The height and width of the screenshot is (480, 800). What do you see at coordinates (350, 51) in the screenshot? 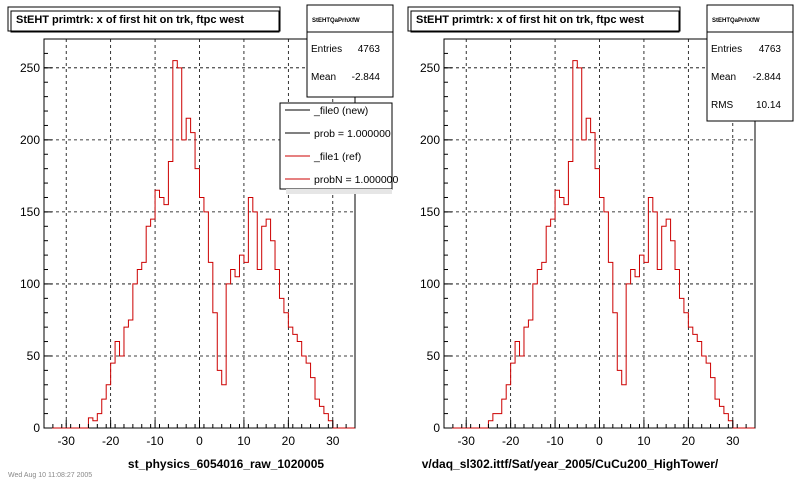
I see `stats-box-left: StEHTQaPrhXfW Entries 4763 Mean -2.844` at bounding box center [350, 51].